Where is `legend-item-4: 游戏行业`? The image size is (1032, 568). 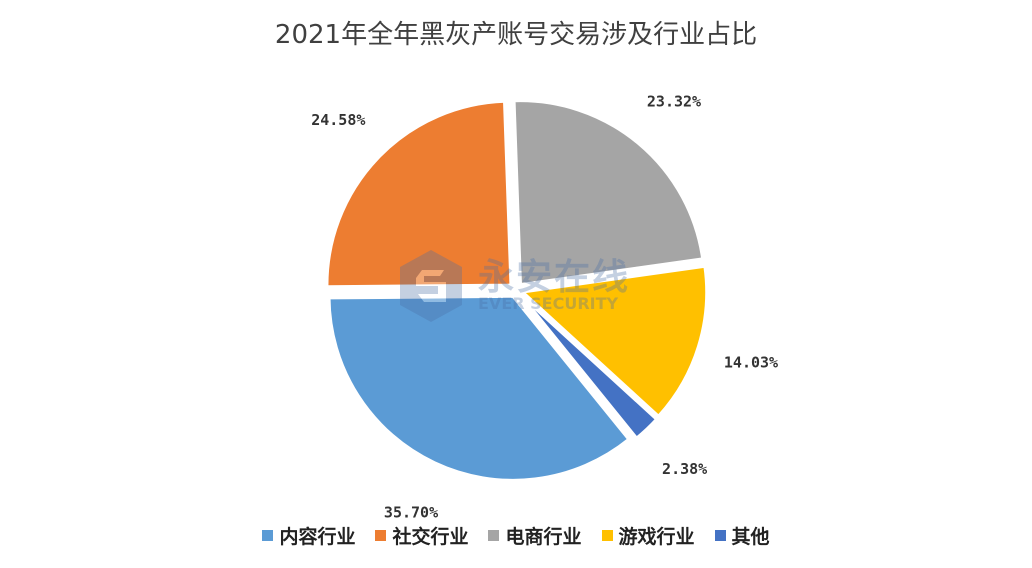 legend-item-4: 游戏行业 is located at coordinates (648, 535).